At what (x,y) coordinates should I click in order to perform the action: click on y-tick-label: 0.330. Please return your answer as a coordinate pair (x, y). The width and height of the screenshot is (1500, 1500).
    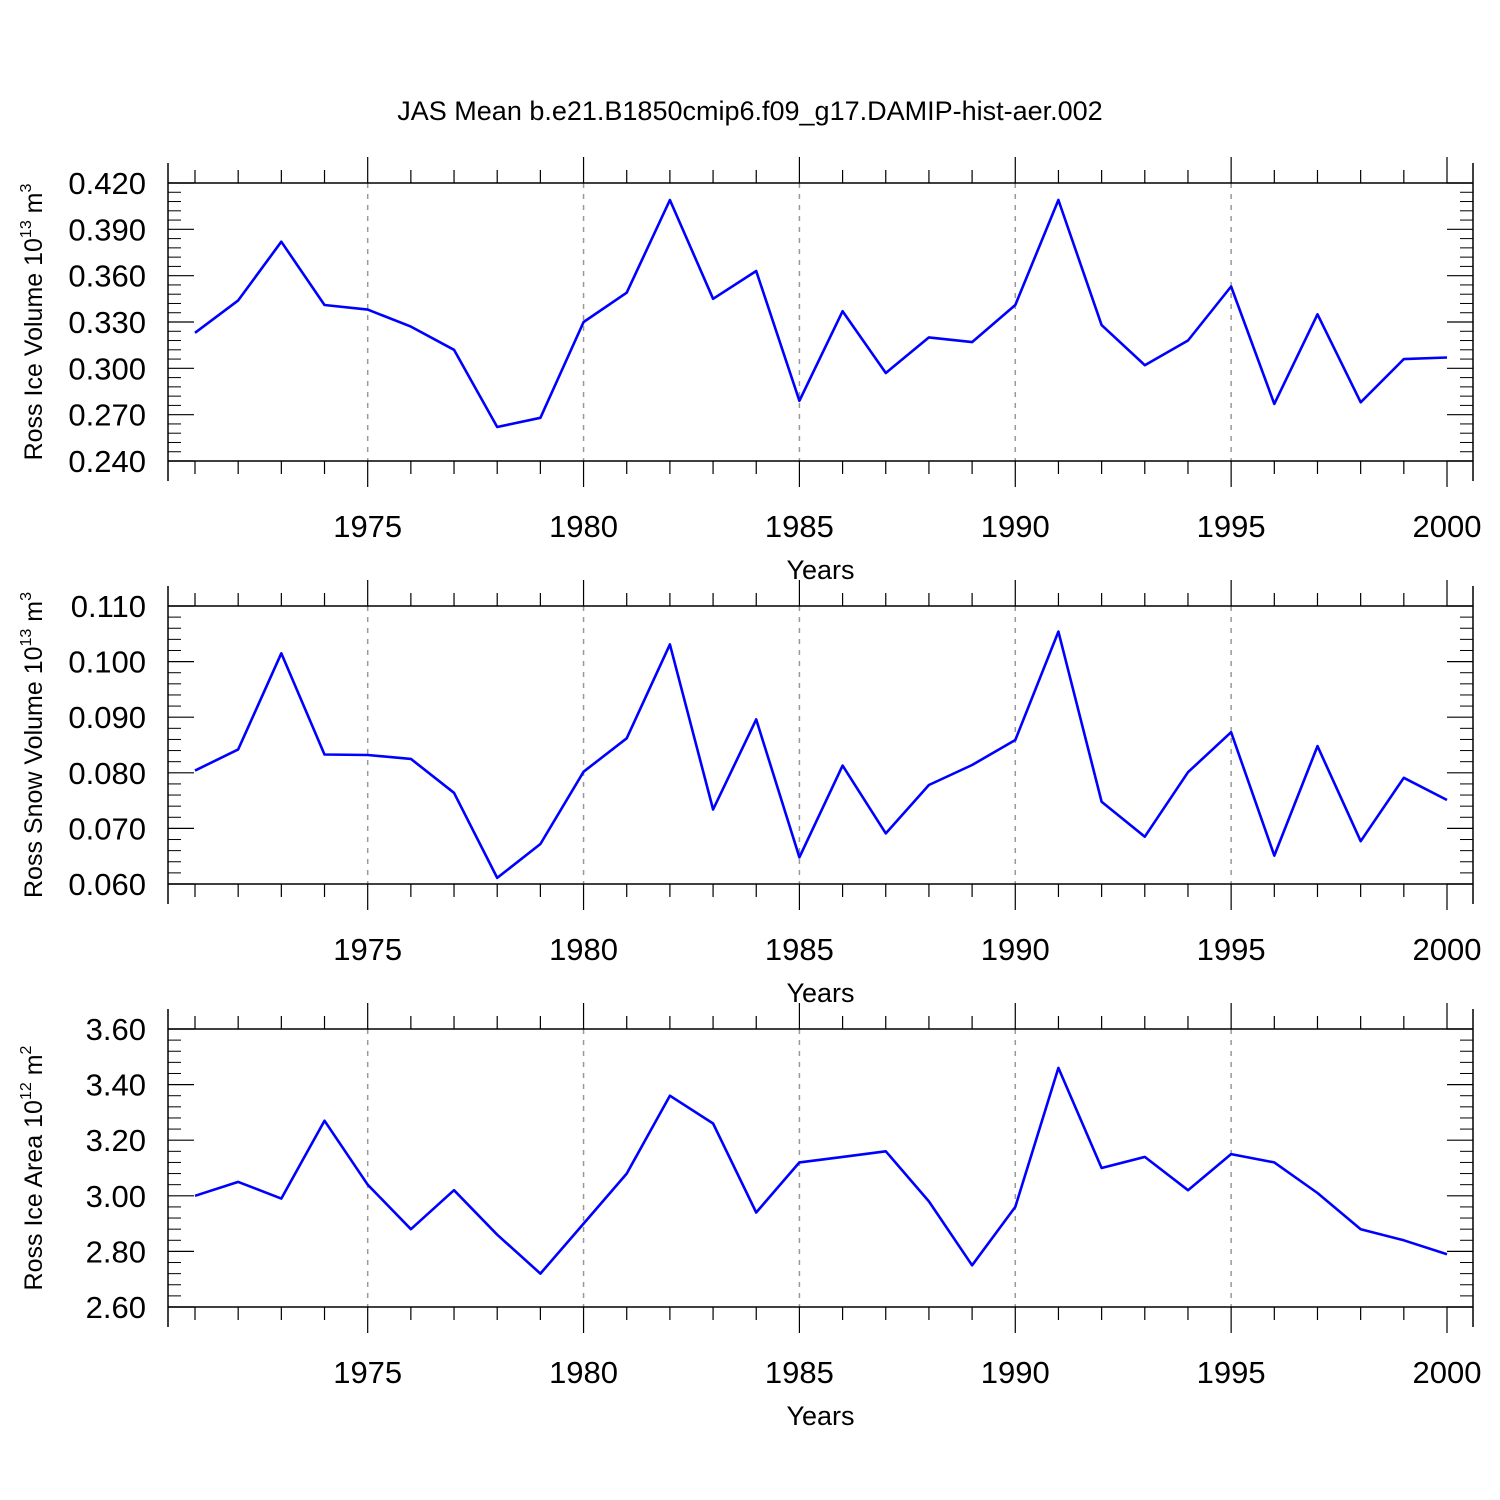
    Looking at the image, I should click on (107, 322).